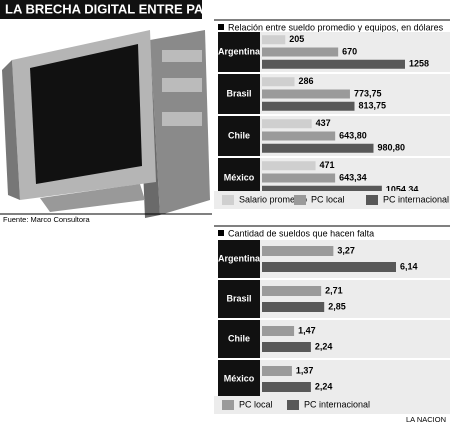 Image resolution: width=450 pixels, height=425 pixels. I want to click on value-label: 205, so click(296, 39).